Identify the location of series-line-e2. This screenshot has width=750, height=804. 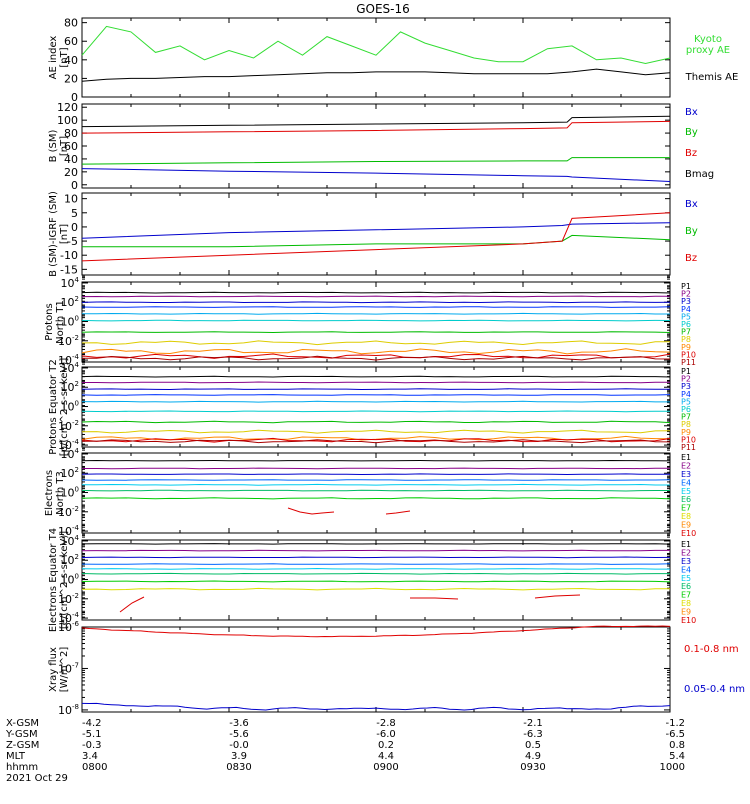
(376, 550).